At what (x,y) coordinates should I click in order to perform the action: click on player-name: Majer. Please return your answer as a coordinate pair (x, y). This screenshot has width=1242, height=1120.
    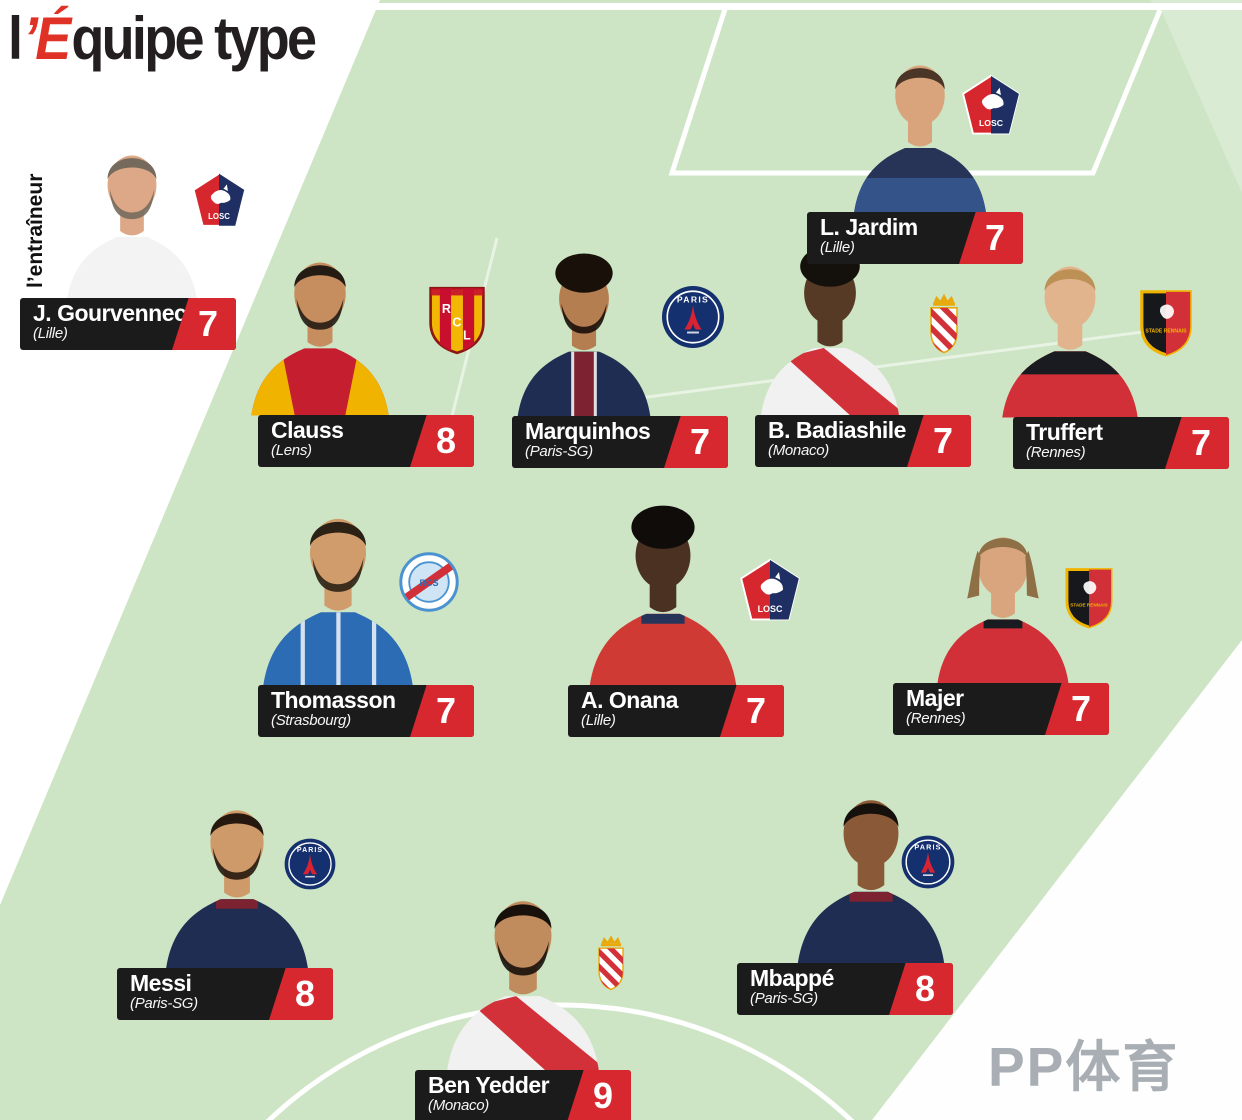
    Looking at the image, I should click on (935, 698).